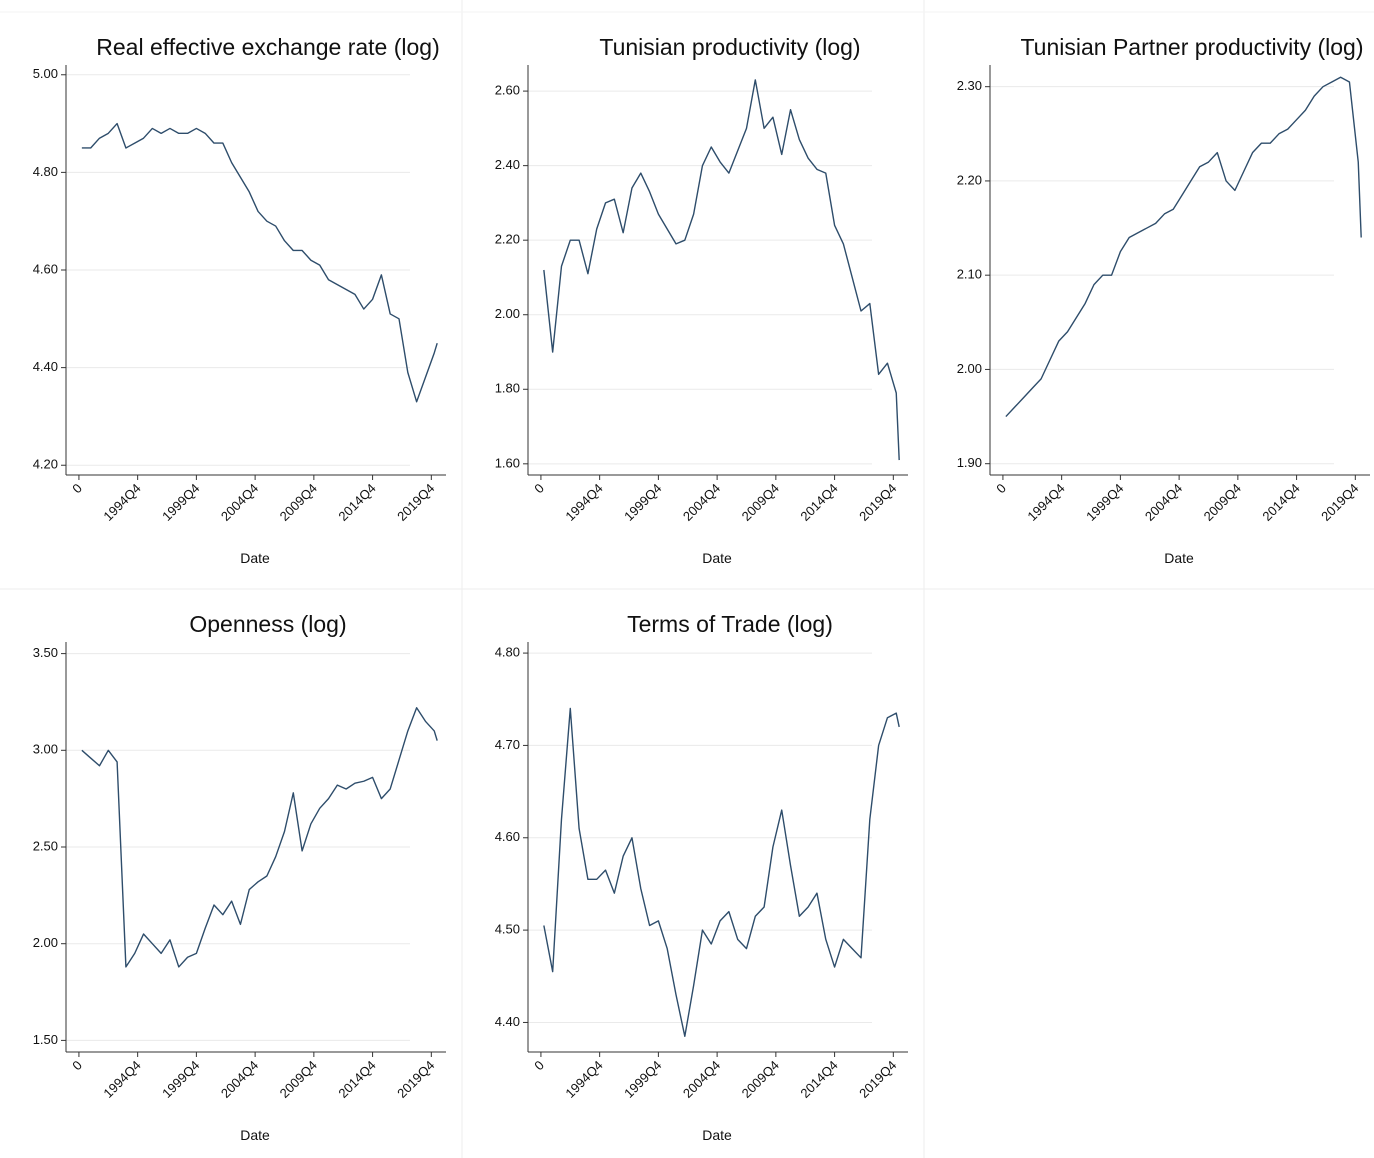 This screenshot has width=1374, height=1158. Describe the element at coordinates (969, 274) in the screenshot. I see `y-tick-label: 2.10` at that location.